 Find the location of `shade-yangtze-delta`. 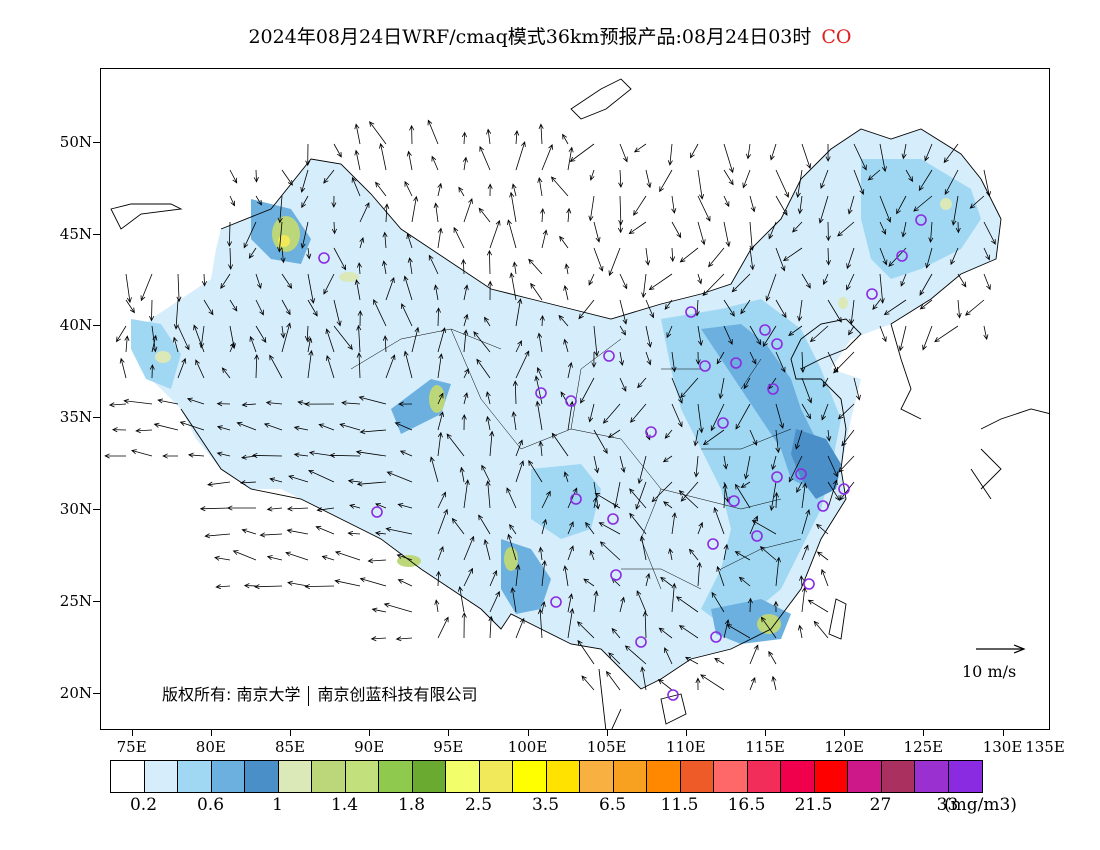

shade-yangtze-delta is located at coordinates (816, 464).